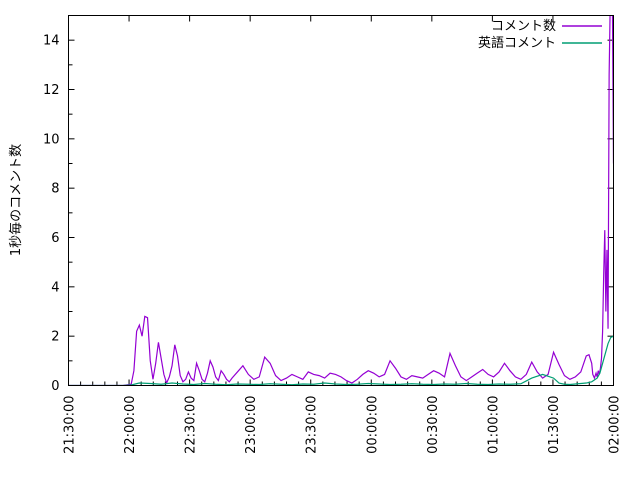 Image resolution: width=640 pixels, height=480 pixels. Describe the element at coordinates (341, 360) in the screenshot. I see `series-line-english-comments` at that location.